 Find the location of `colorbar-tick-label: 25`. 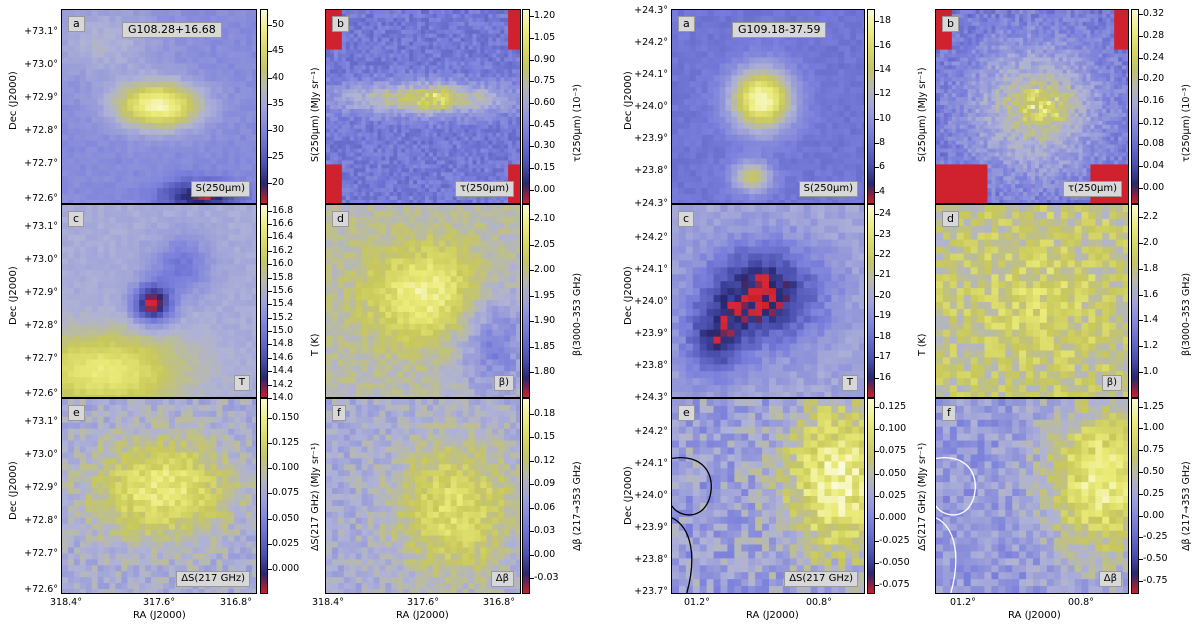

colorbar-tick-label: 25 is located at coordinates (278, 156).